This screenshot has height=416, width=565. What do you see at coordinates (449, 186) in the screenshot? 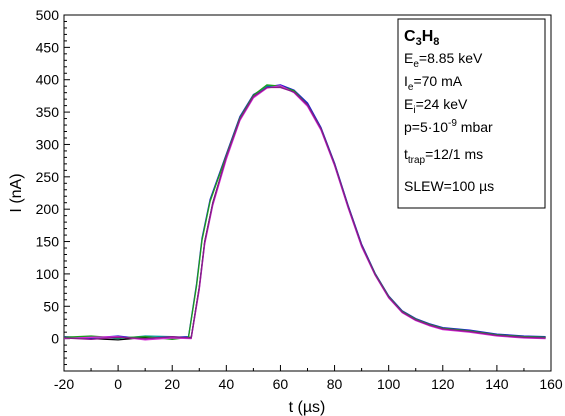
I see `legend-line-slew: SLEW=100 µs` at bounding box center [449, 186].